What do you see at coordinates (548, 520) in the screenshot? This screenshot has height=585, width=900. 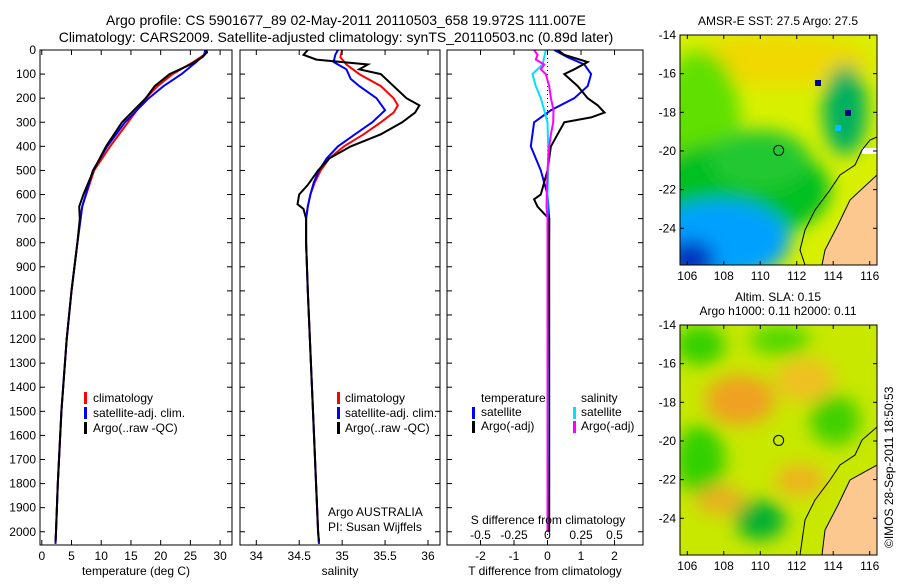 I see `s-axis-label: S difference from climatology` at bounding box center [548, 520].